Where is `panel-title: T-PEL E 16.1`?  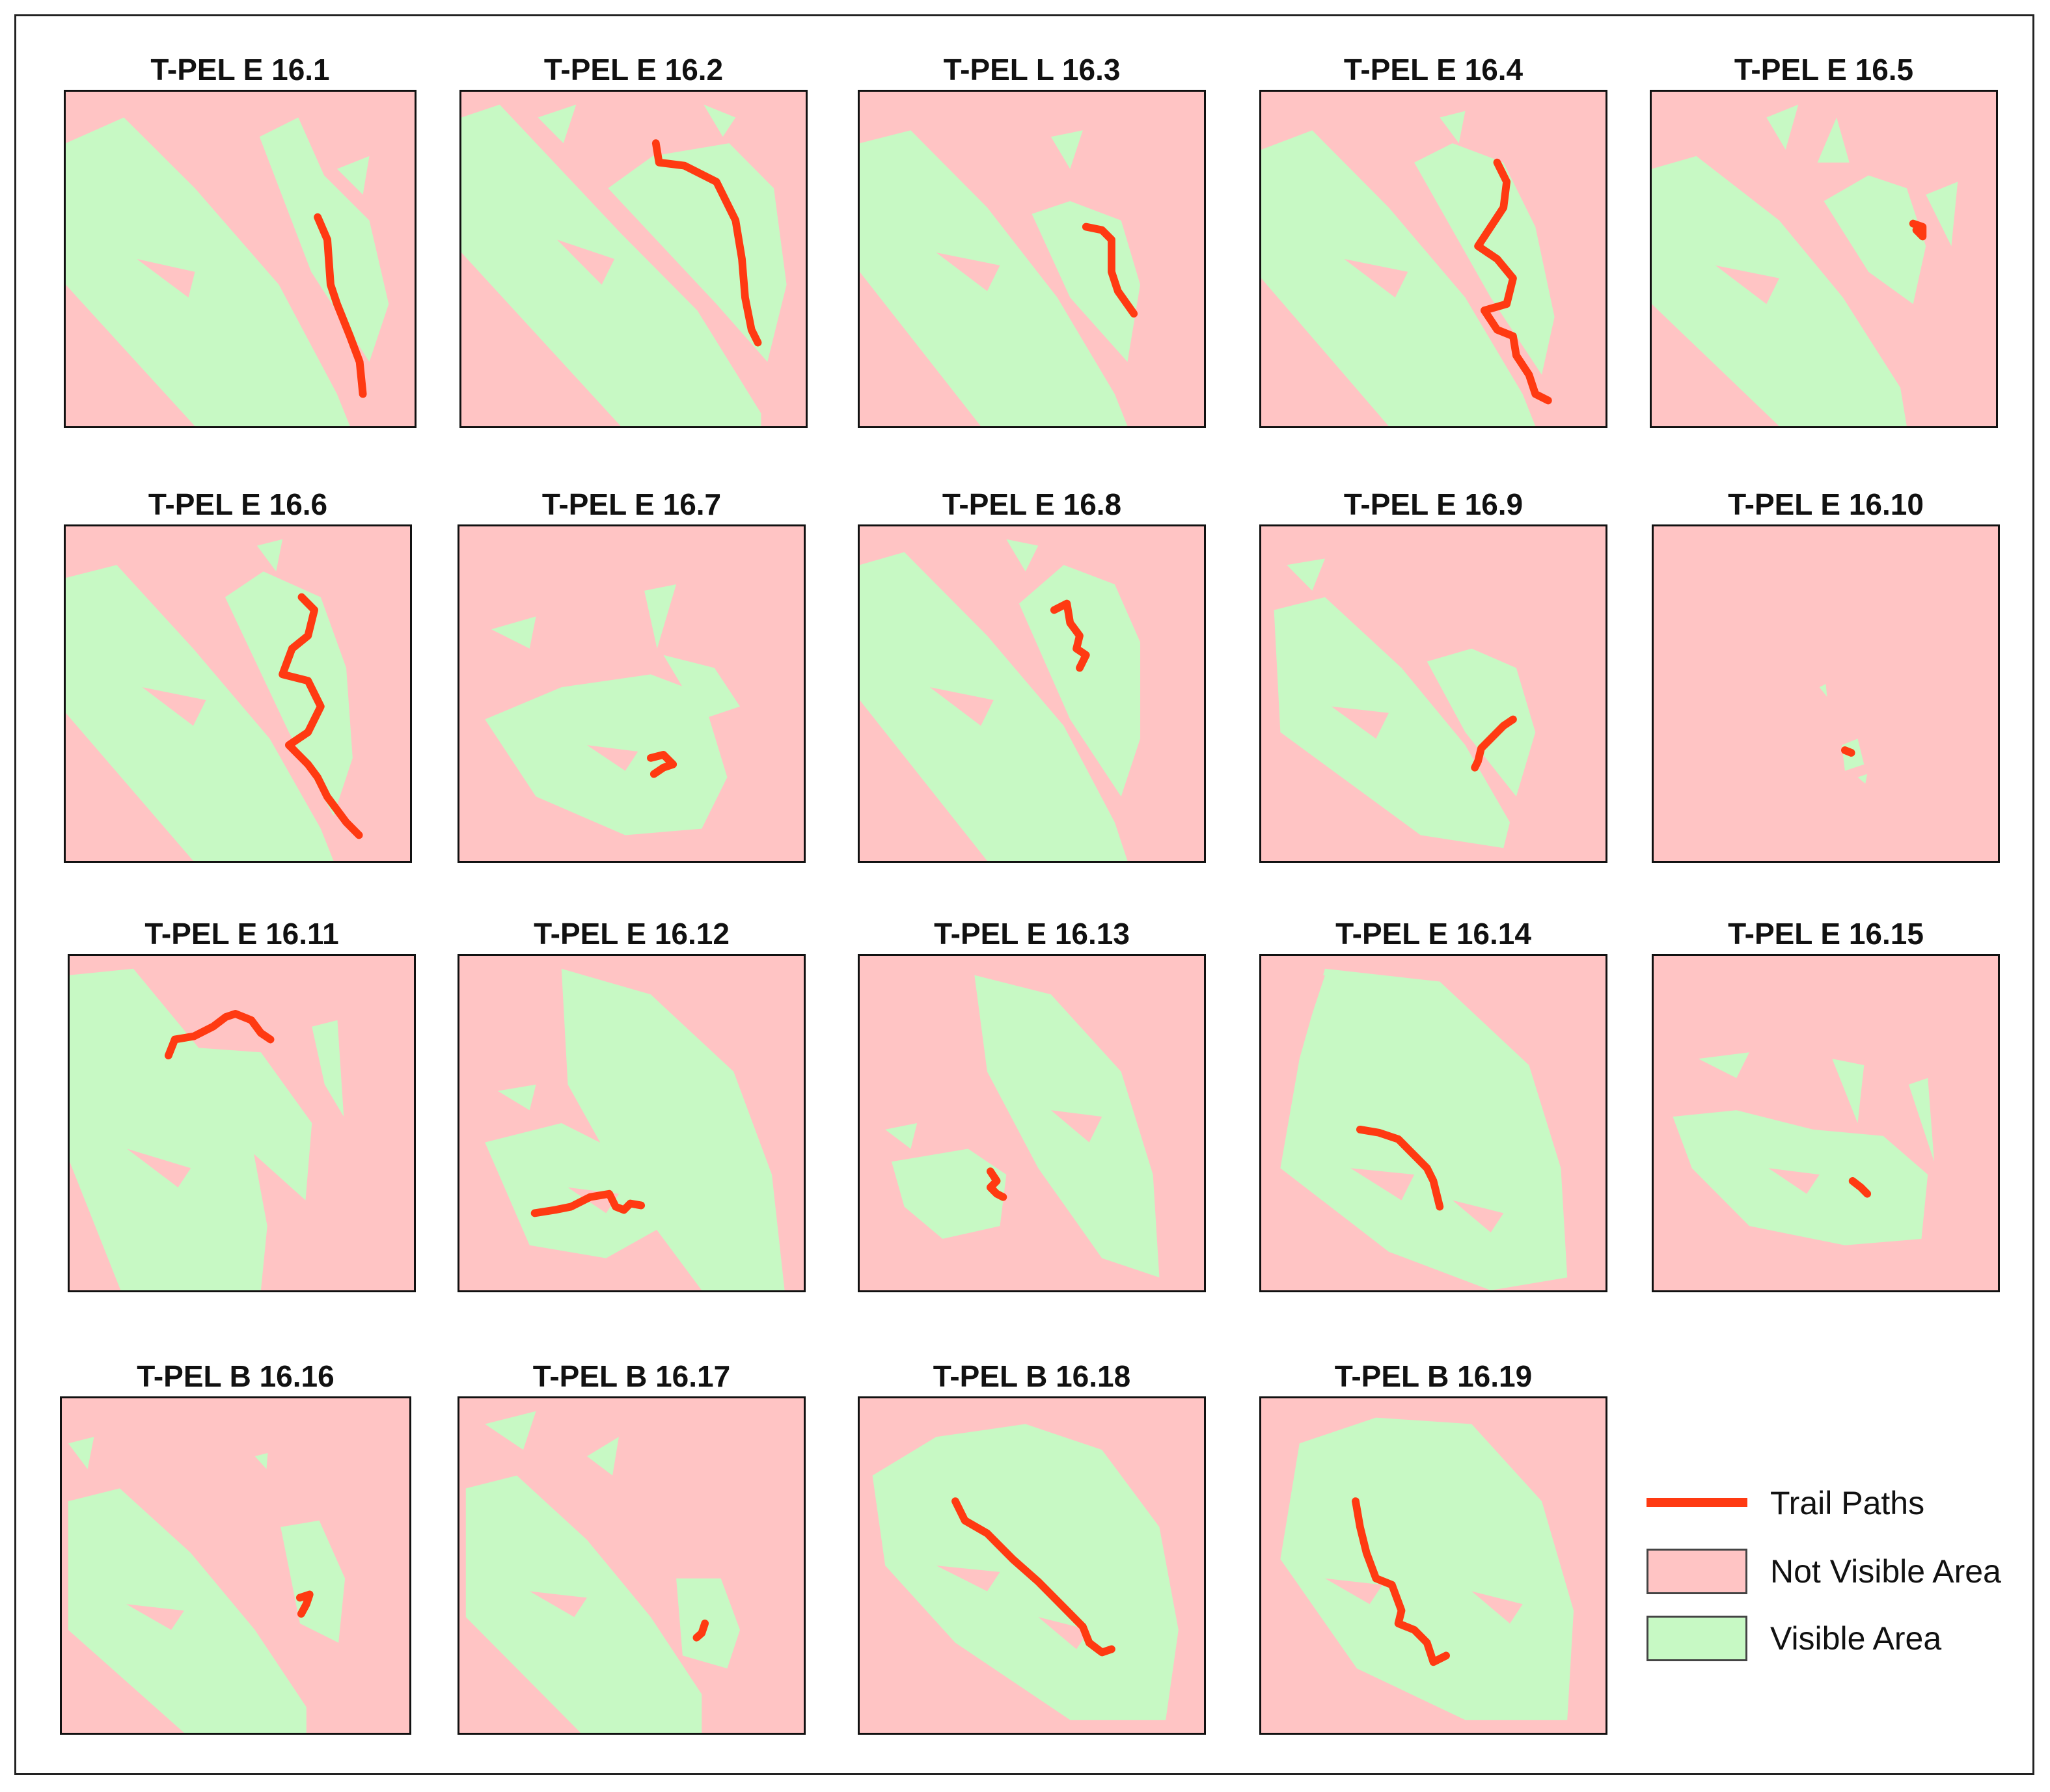 panel-title: T-PEL E 16.1 is located at coordinates (240, 70).